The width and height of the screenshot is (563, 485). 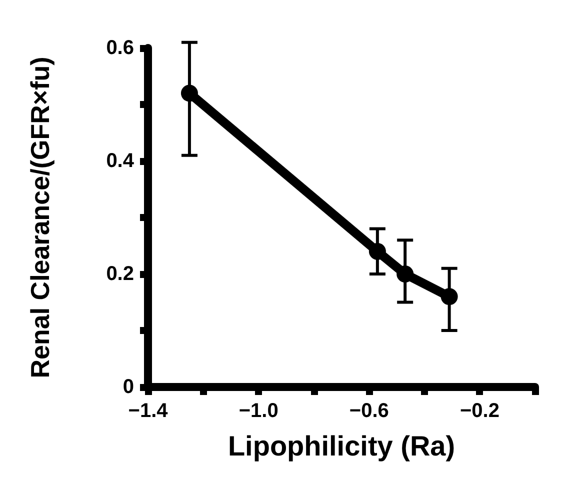 I want to click on x-axis-title: Lipophilicity (Ra), so click(x=342, y=446).